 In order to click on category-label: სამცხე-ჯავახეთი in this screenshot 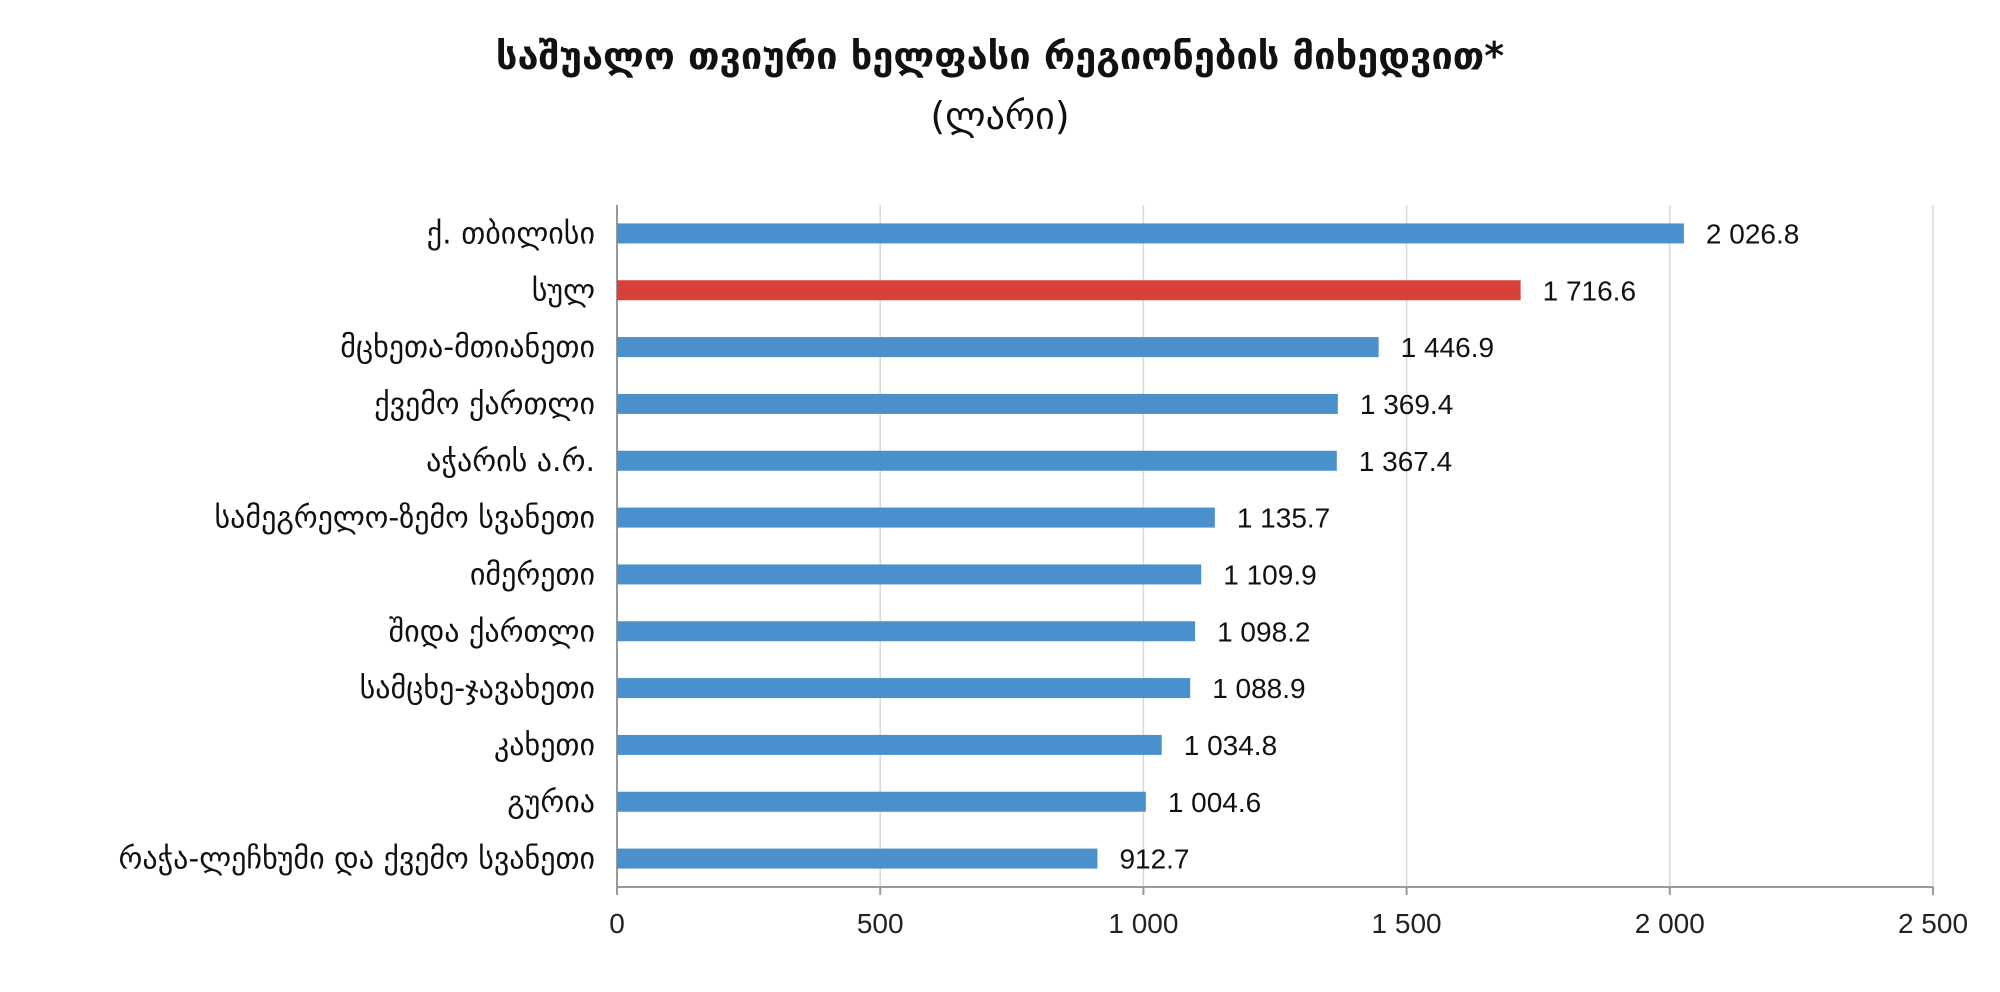, I will do `click(477, 688)`.